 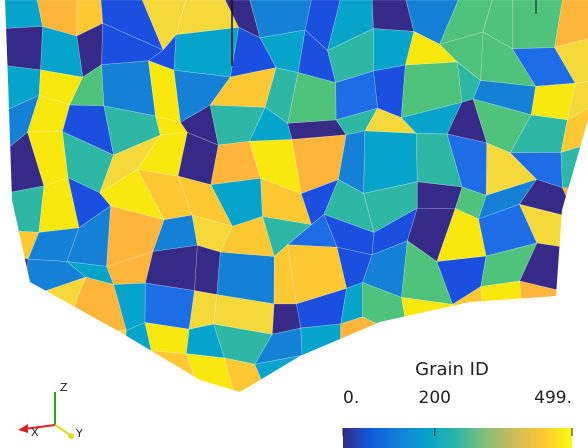 What do you see at coordinates (35, 432) in the screenshot?
I see `x-label: X` at bounding box center [35, 432].